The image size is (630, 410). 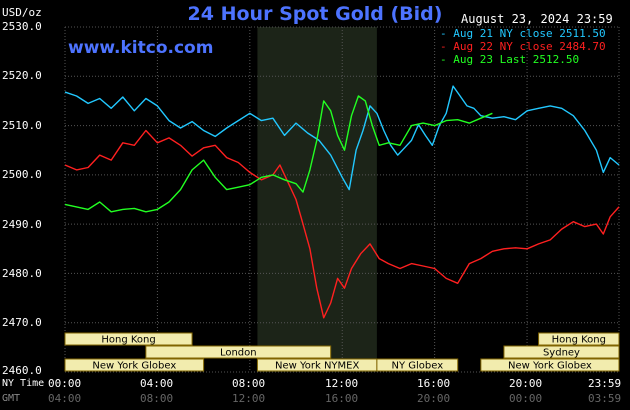 I want to click on site-url: www.kitco.com, so click(x=141, y=48).